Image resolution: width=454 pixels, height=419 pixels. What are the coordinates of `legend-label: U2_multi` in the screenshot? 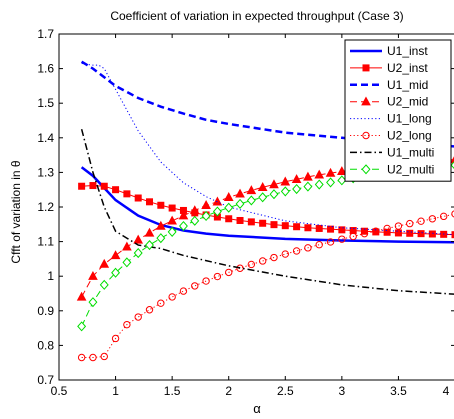 It's located at (410, 169).